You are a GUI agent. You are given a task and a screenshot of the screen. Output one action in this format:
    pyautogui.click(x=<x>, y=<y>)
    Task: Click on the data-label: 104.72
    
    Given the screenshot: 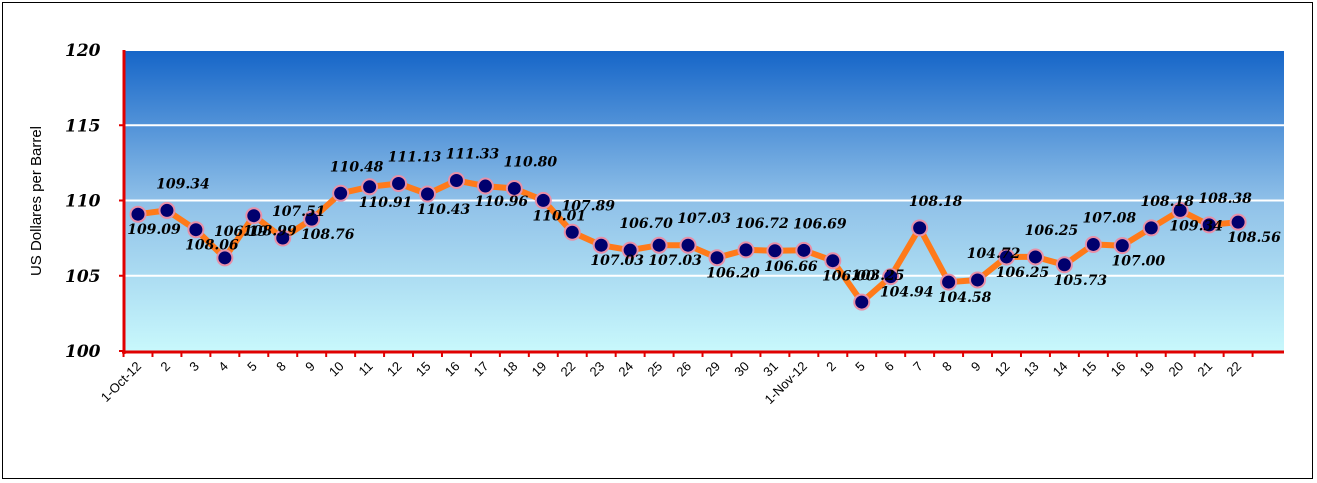 What is the action you would take?
    pyautogui.click(x=994, y=254)
    